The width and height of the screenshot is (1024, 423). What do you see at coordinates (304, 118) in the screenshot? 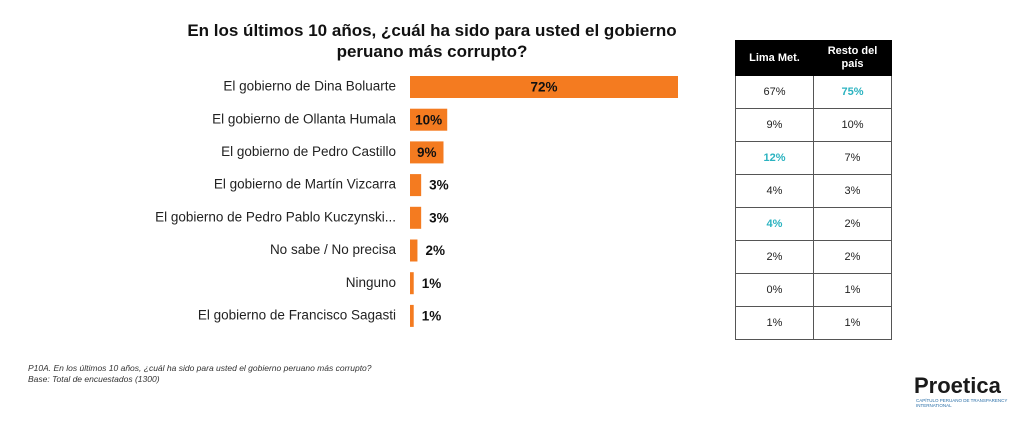
I see `category-label: El gobierno de Ollanta Humala` at bounding box center [304, 118].